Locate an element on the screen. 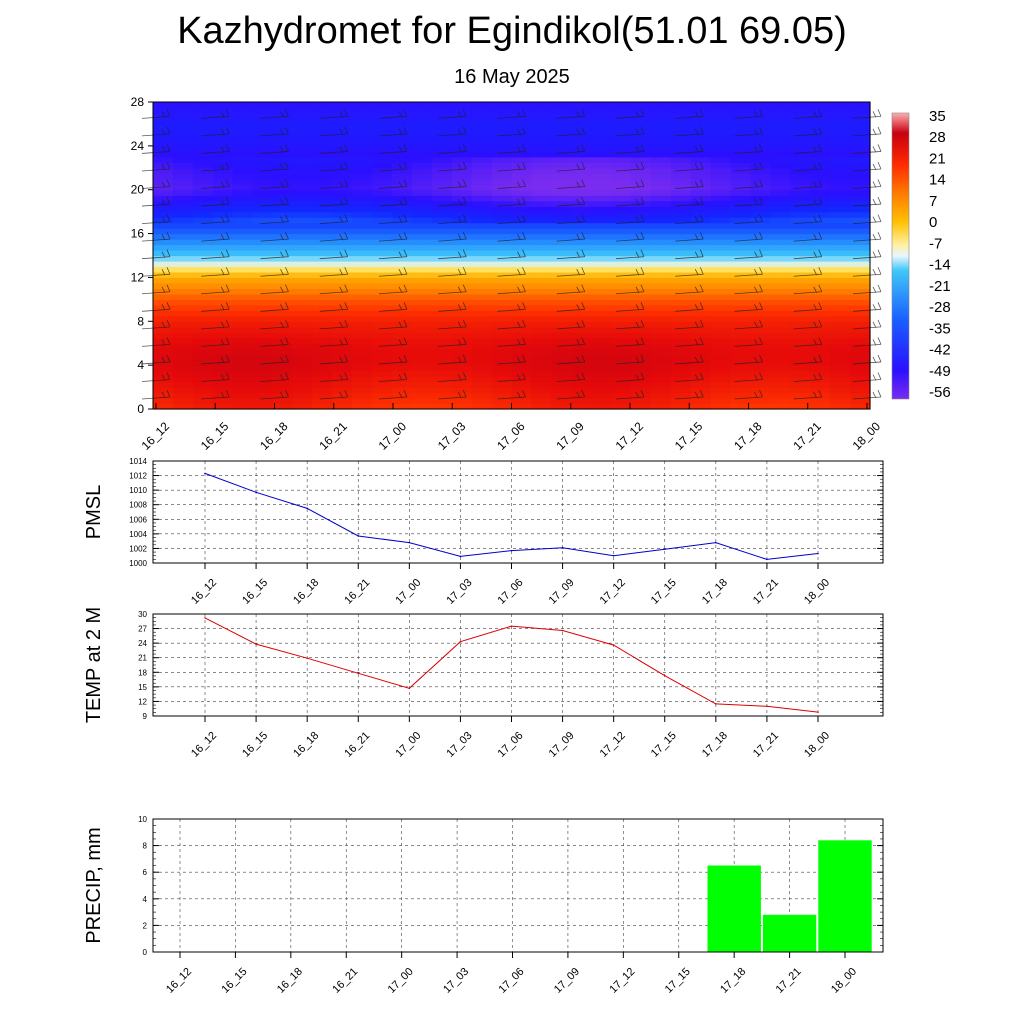 This screenshot has width=1024, height=1024. y-tick-label: 1012 is located at coordinates (138, 476).